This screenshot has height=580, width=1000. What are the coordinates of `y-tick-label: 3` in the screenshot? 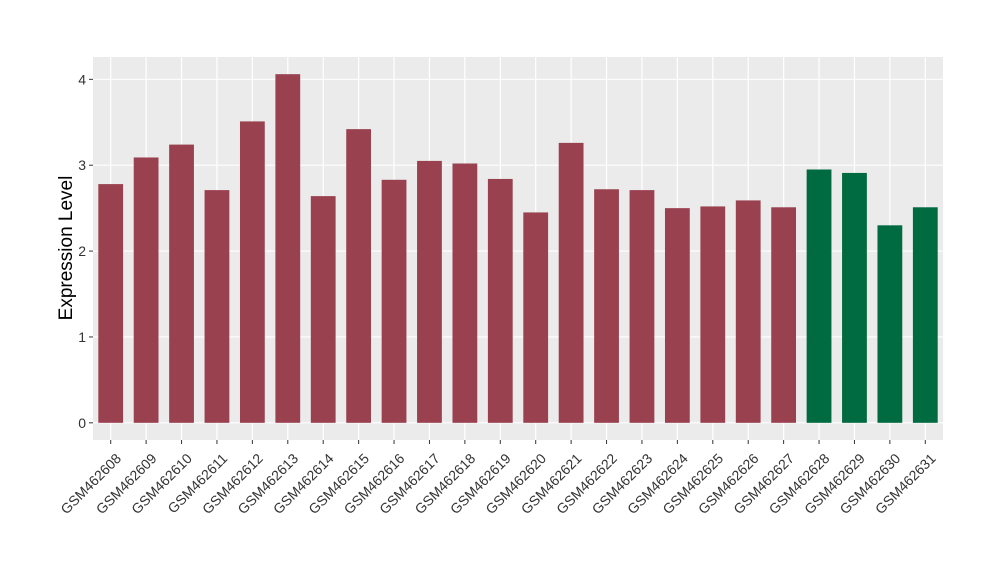 It's located at (82, 165).